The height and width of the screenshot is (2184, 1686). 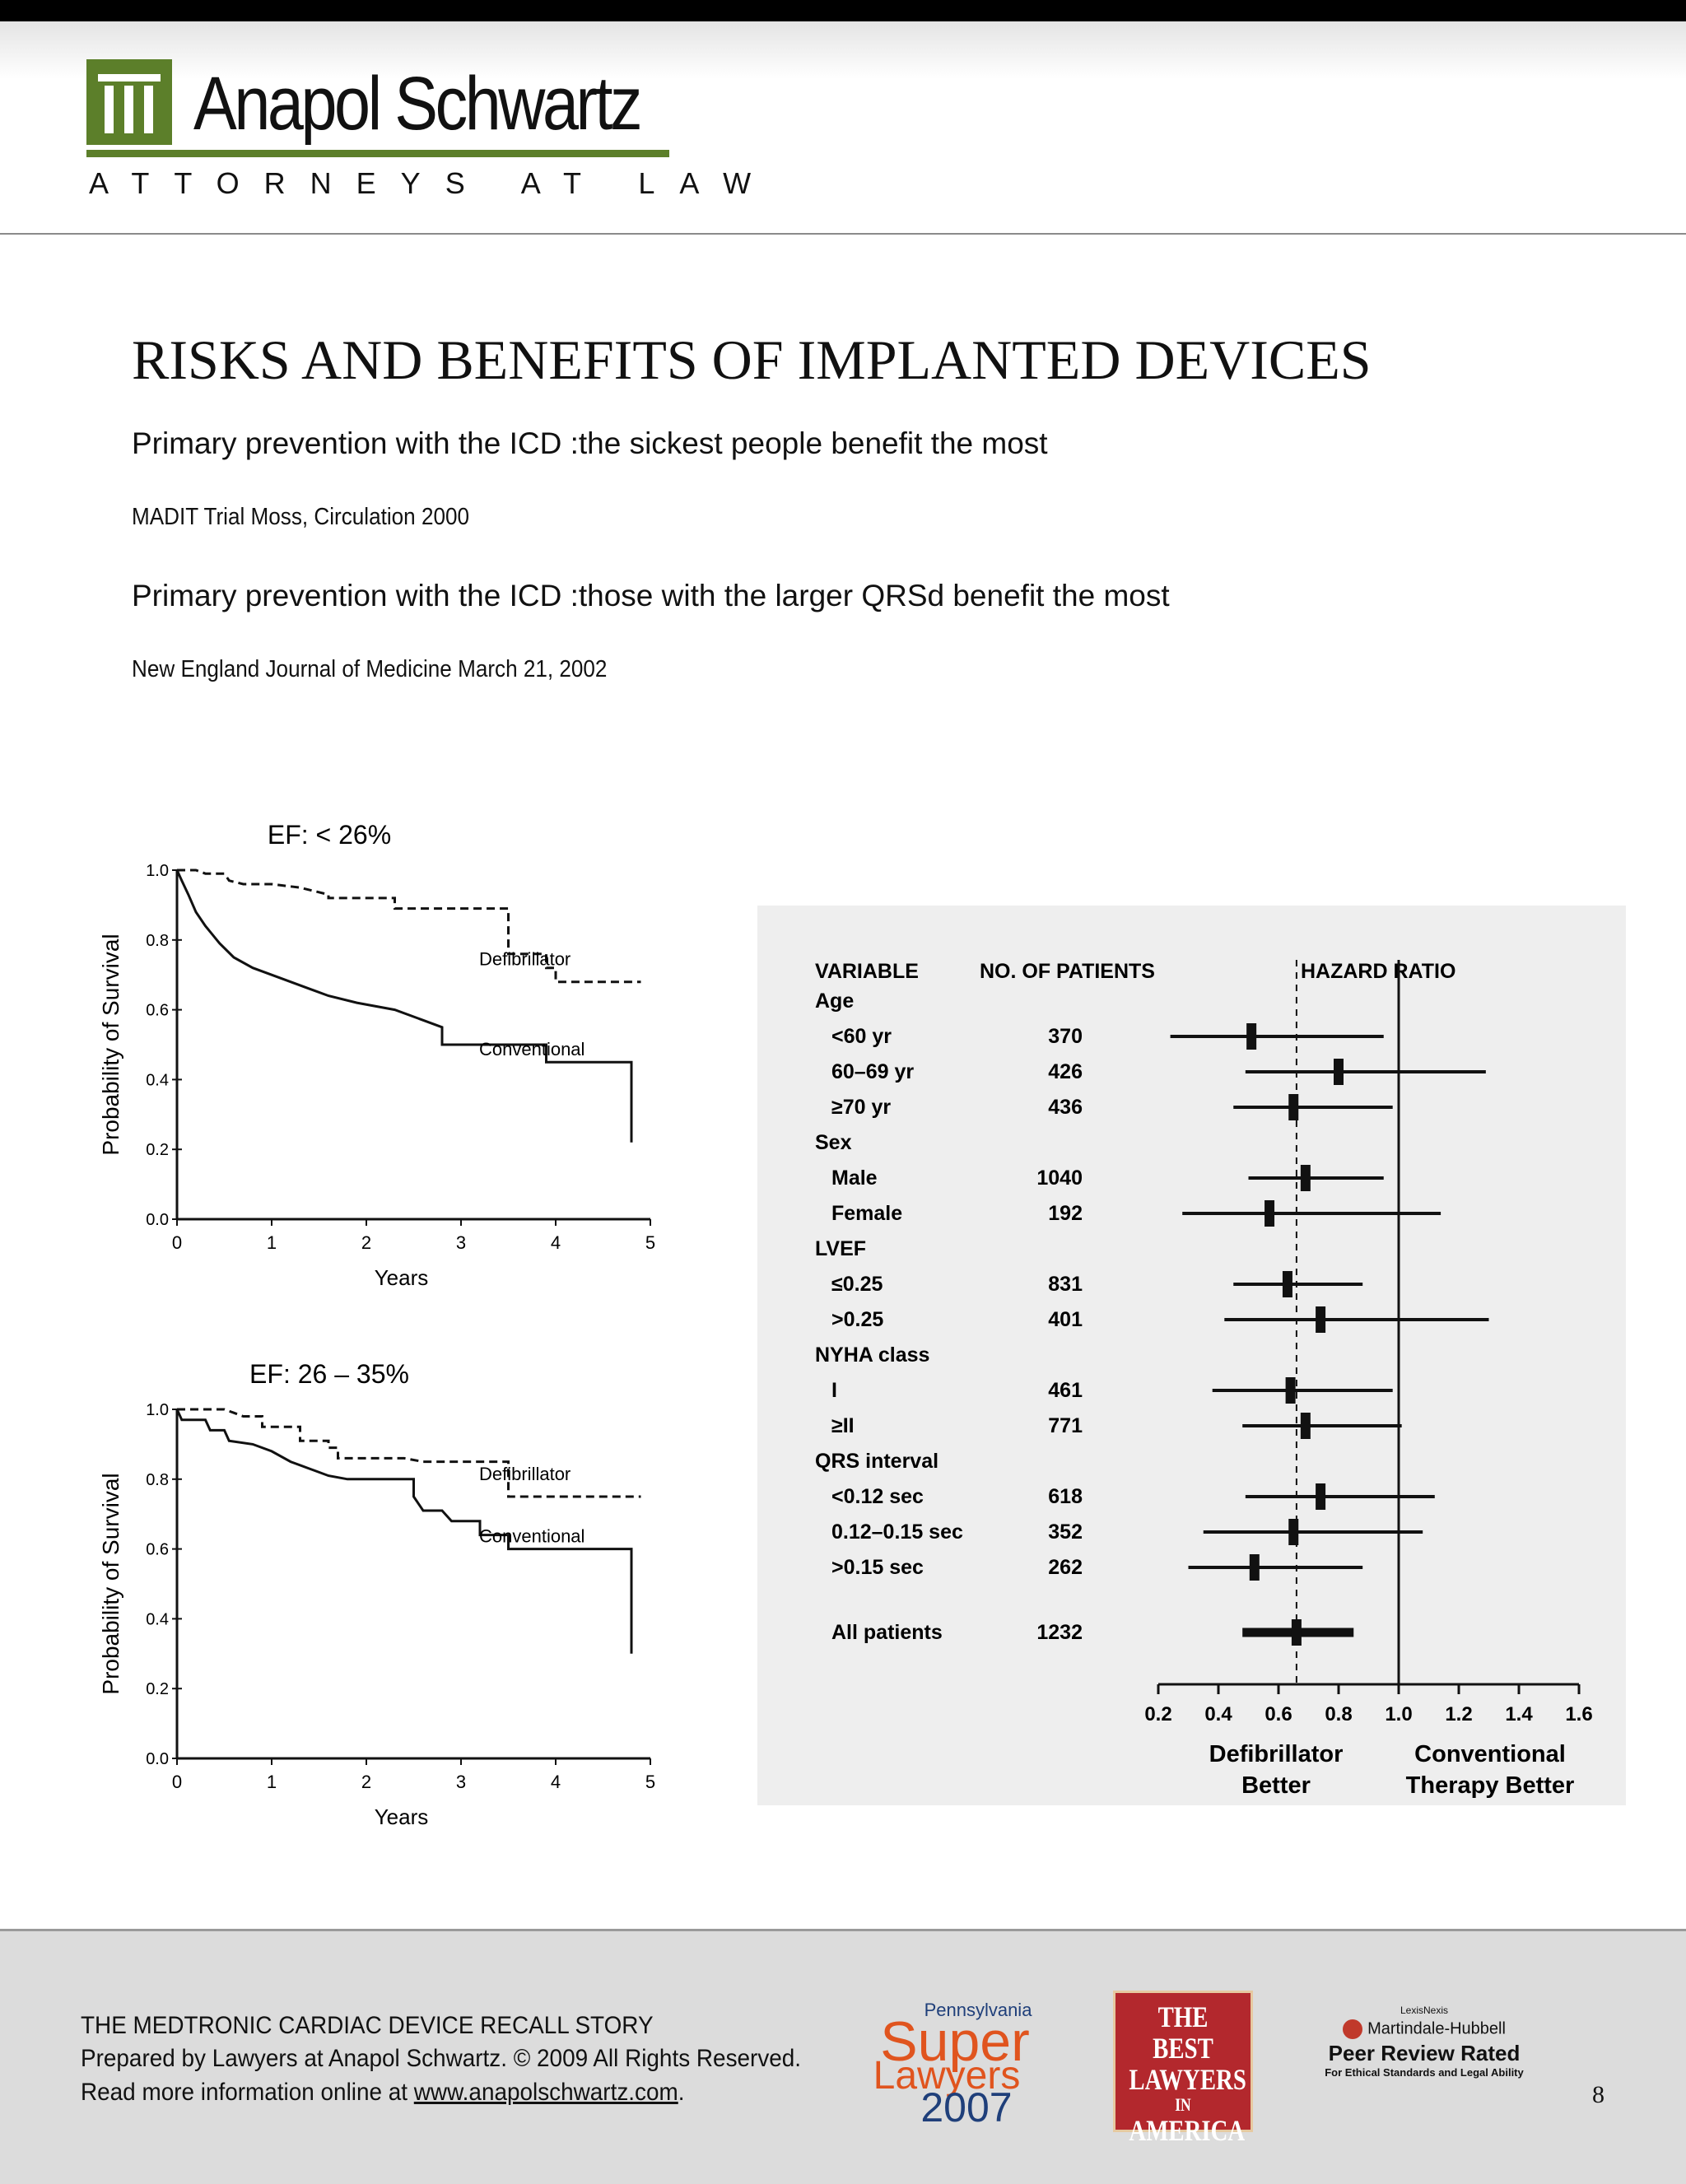 I want to click on bl-line4: AMERICA, so click(x=1188, y=2130).